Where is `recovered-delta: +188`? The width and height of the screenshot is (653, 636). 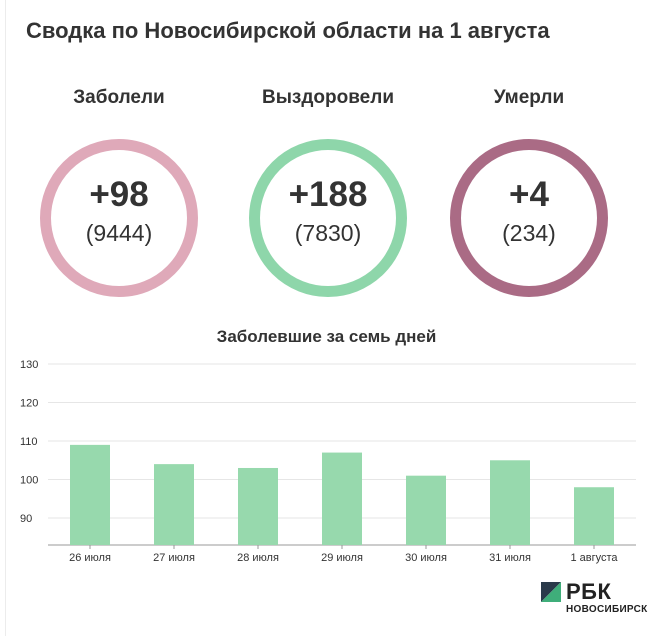 recovered-delta: +188 is located at coordinates (328, 194).